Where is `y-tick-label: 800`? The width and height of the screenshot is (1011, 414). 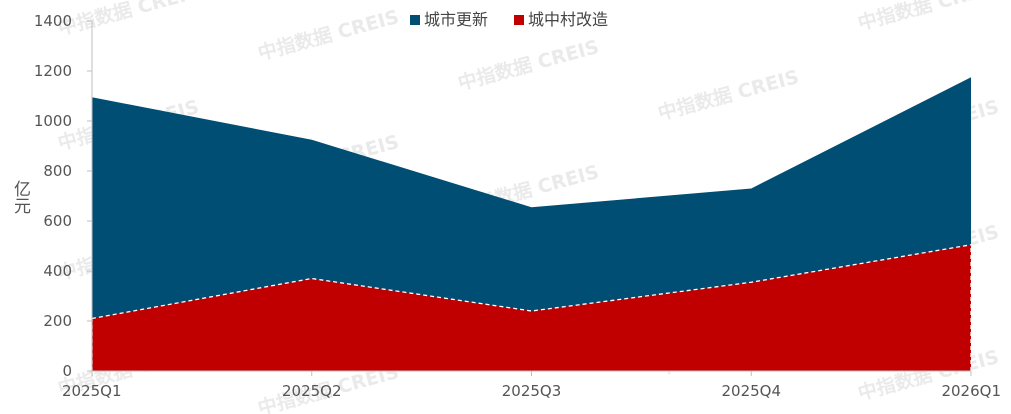 y-tick-label: 800 is located at coordinates (57, 171).